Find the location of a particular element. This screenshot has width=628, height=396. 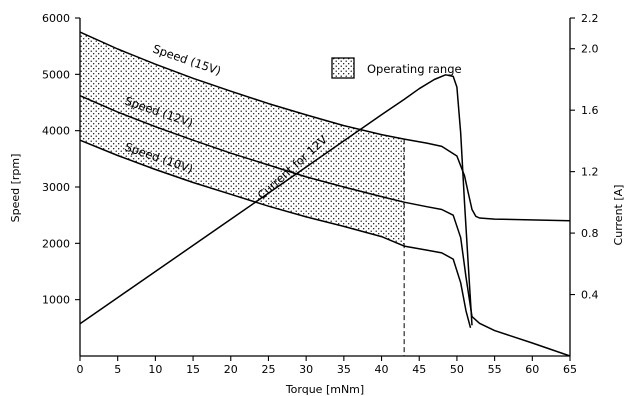

y-tick-label-1: 2000 is located at coordinates (56, 243).